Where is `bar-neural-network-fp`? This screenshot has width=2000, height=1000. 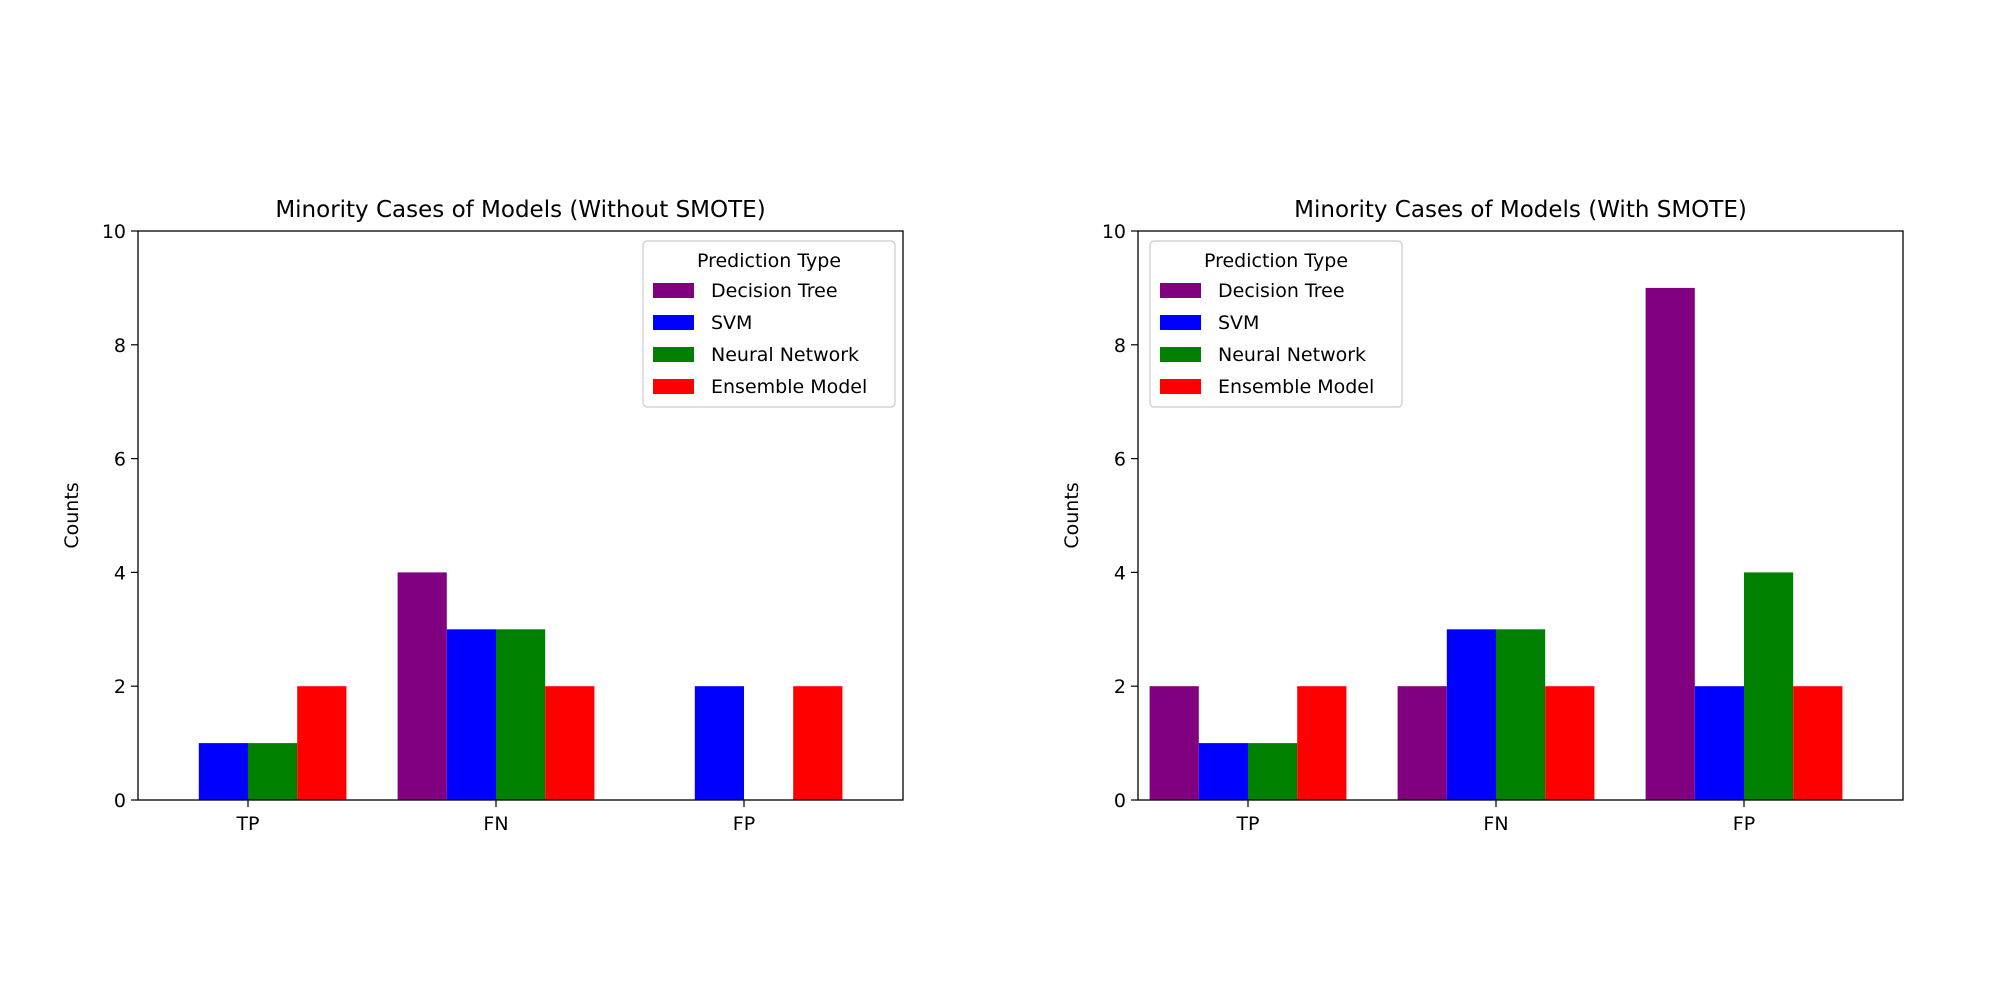 bar-neural-network-fp is located at coordinates (1769, 686).